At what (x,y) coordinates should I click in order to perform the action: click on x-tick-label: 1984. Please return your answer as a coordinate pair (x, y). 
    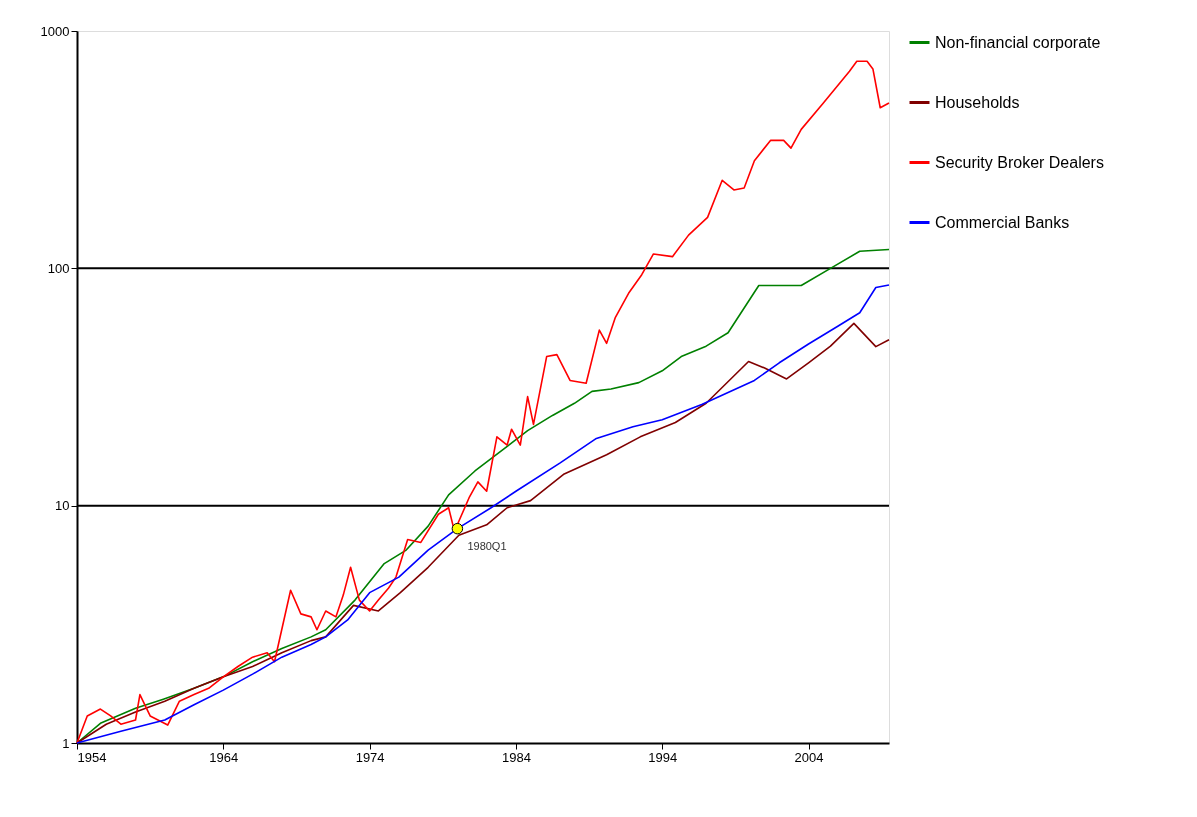
    Looking at the image, I should click on (516, 757).